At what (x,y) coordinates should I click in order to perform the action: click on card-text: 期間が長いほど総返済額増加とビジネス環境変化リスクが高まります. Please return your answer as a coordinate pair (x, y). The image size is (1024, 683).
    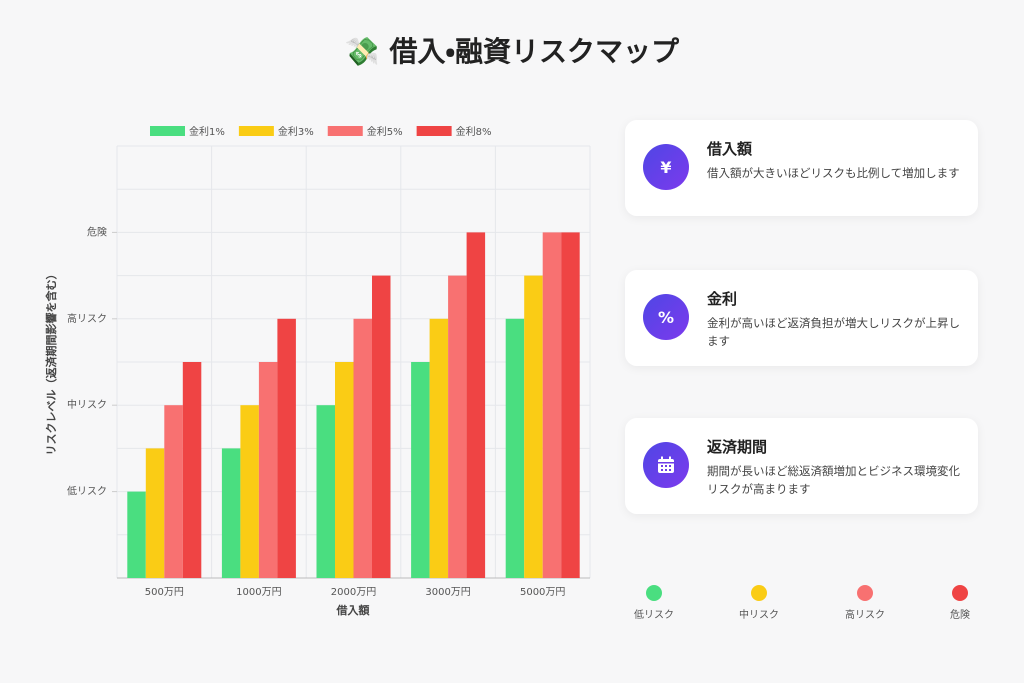
    Looking at the image, I should click on (833, 480).